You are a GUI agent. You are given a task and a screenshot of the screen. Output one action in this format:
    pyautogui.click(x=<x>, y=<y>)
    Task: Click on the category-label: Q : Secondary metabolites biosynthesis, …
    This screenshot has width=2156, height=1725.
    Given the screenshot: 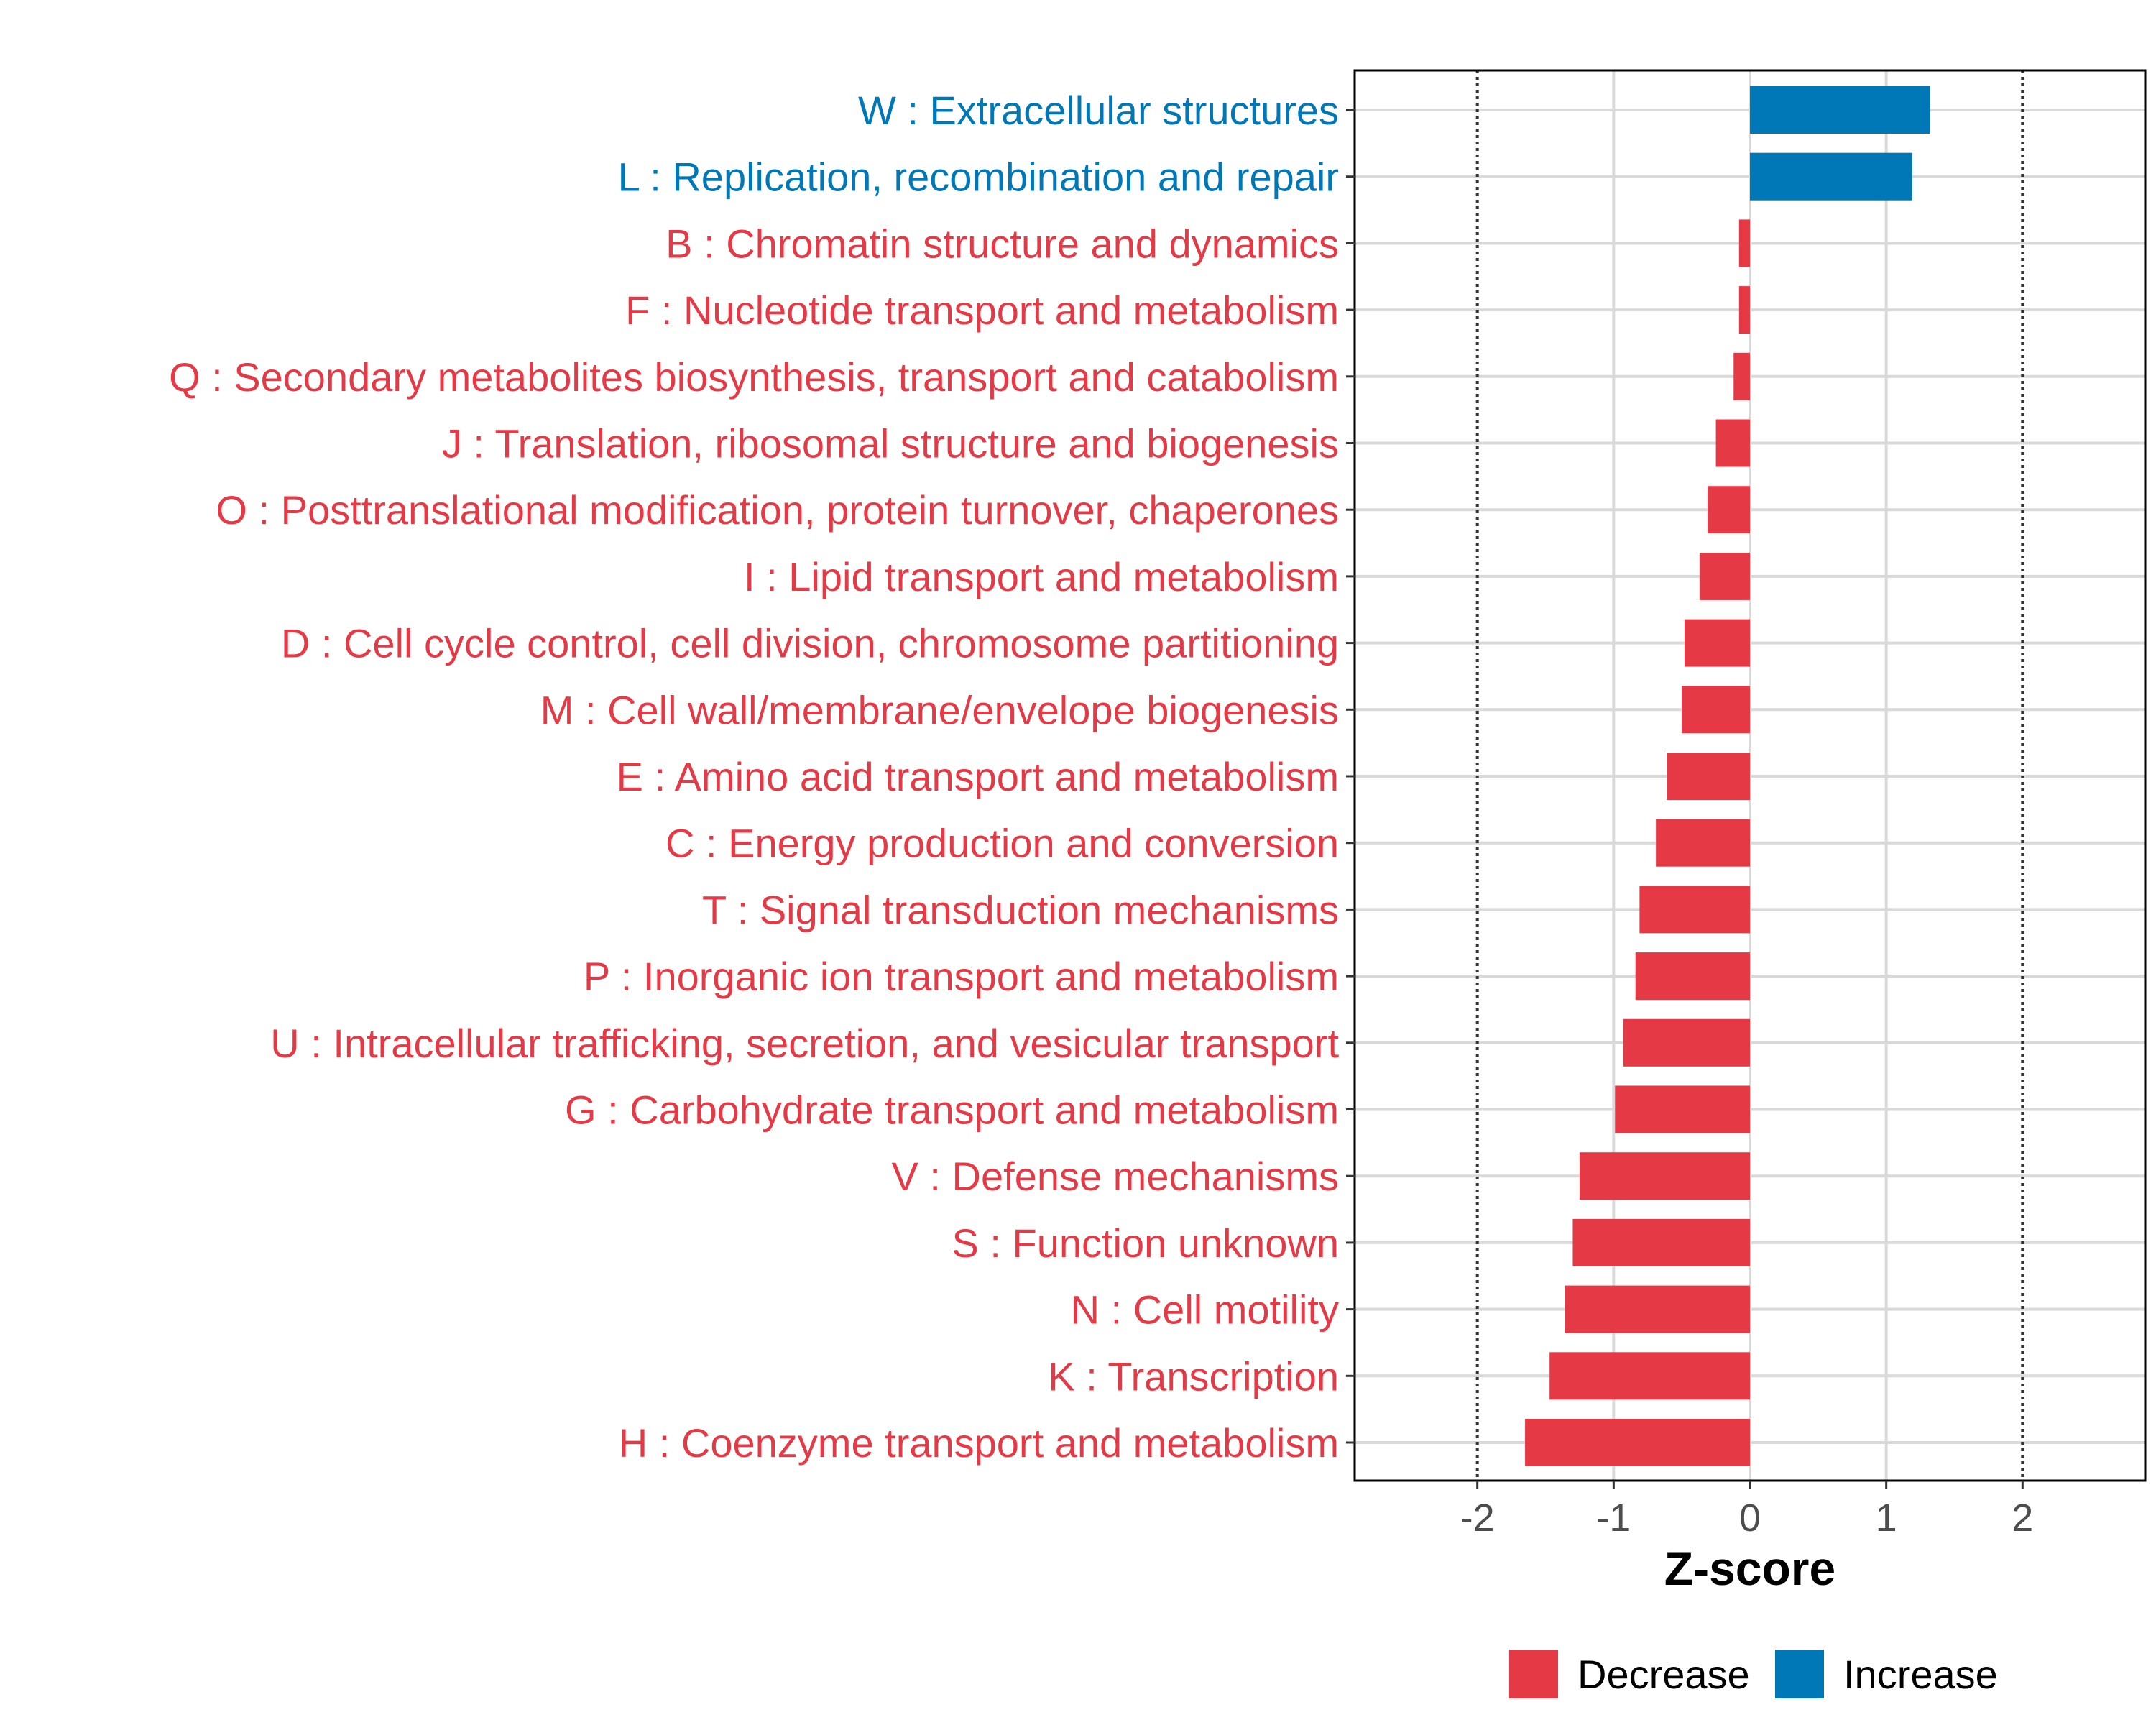 What is the action you would take?
    pyautogui.click(x=754, y=377)
    